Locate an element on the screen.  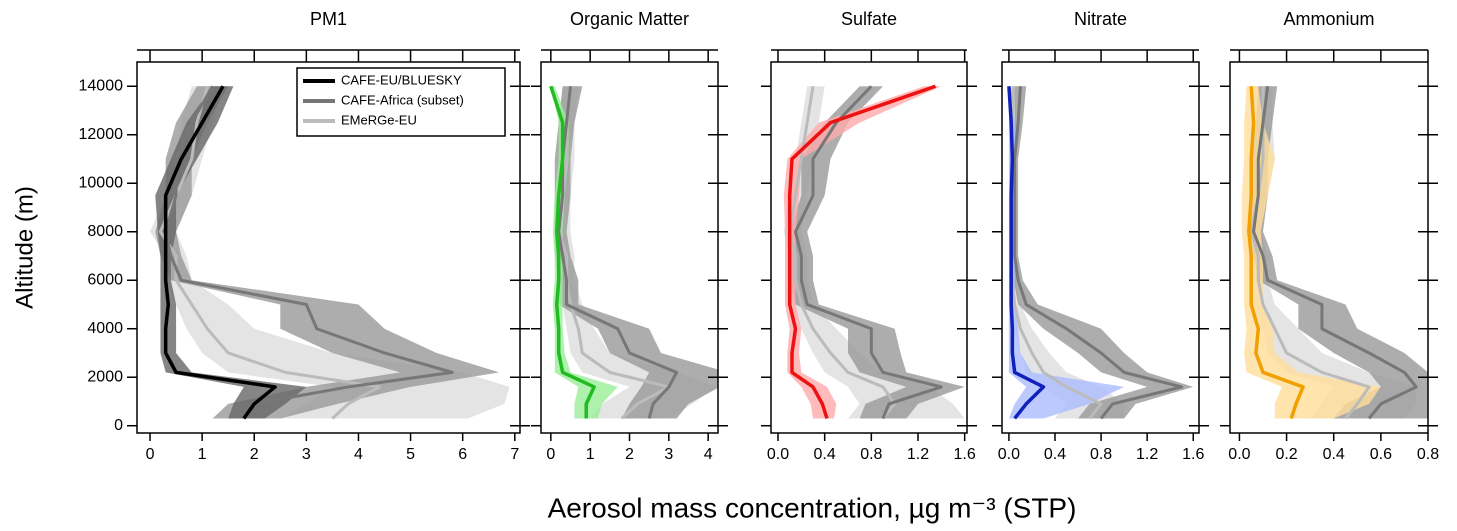
y-tick-label: 8000 is located at coordinates (105, 231).